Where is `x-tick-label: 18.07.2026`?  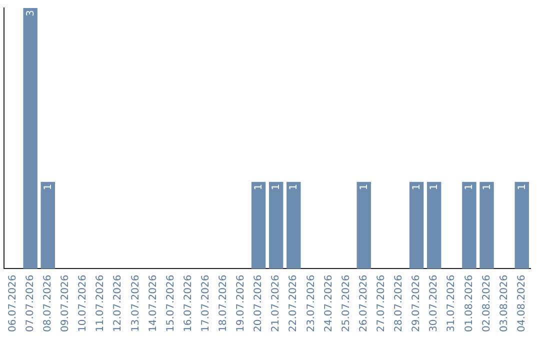
x-tick-label: 18.07.2026 is located at coordinates (224, 303).